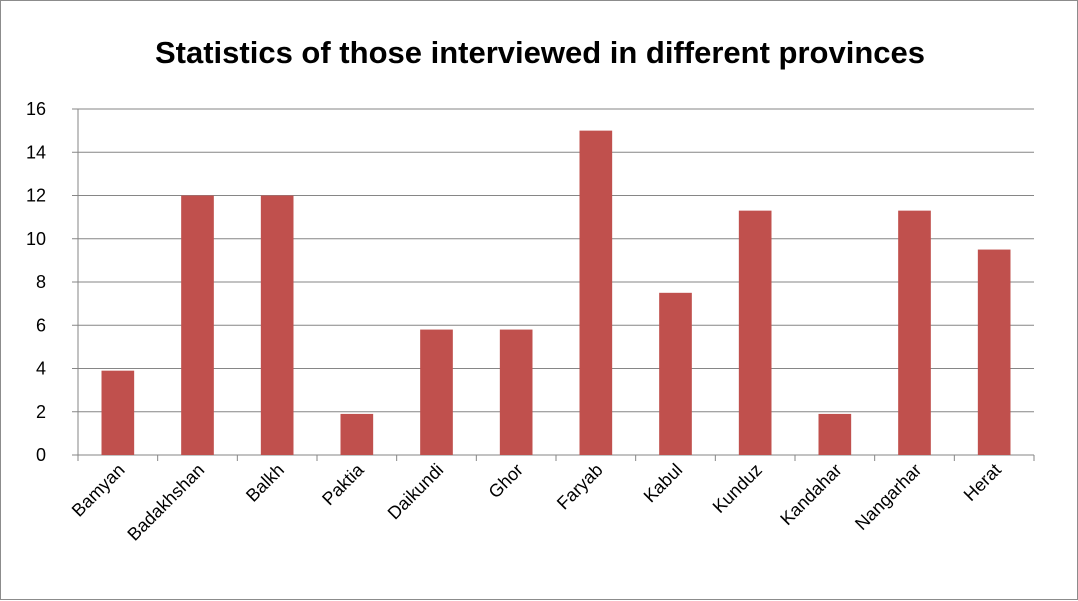 The image size is (1078, 601). Describe the element at coordinates (165, 502) in the screenshot. I see `x-tick-label-badakhshan: Badakhshan` at that location.